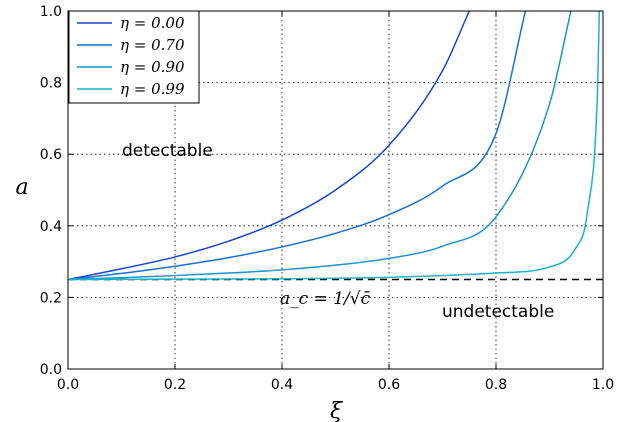 The height and width of the screenshot is (422, 627). Describe the element at coordinates (51, 84) in the screenshot. I see `y-tick-label-4: 0.8` at that location.